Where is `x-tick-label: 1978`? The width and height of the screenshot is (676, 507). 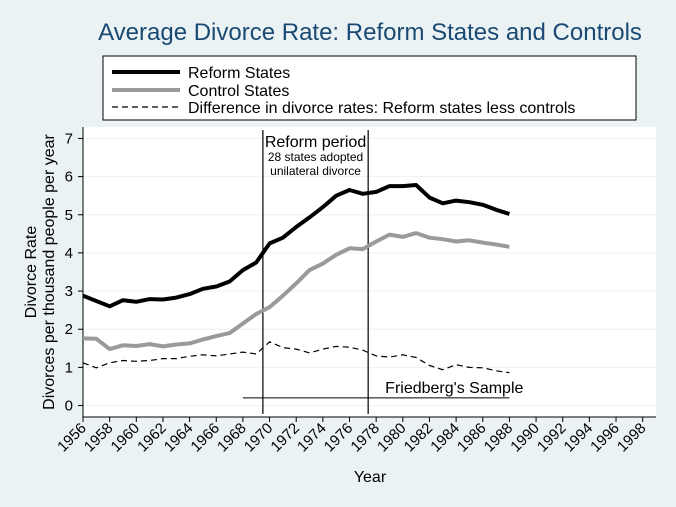 x-tick-label: 1978 is located at coordinates (365, 438).